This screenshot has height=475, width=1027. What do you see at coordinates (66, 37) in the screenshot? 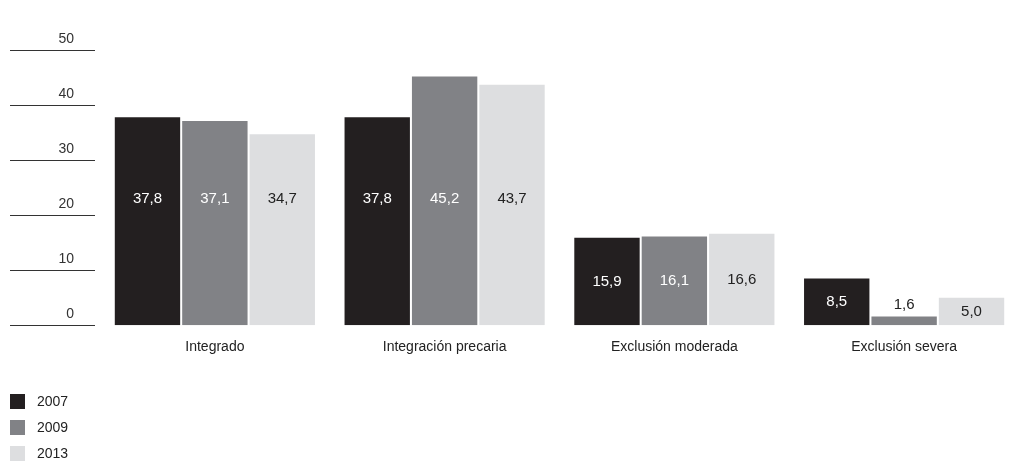
I see `y-tick-label: 50` at bounding box center [66, 37].